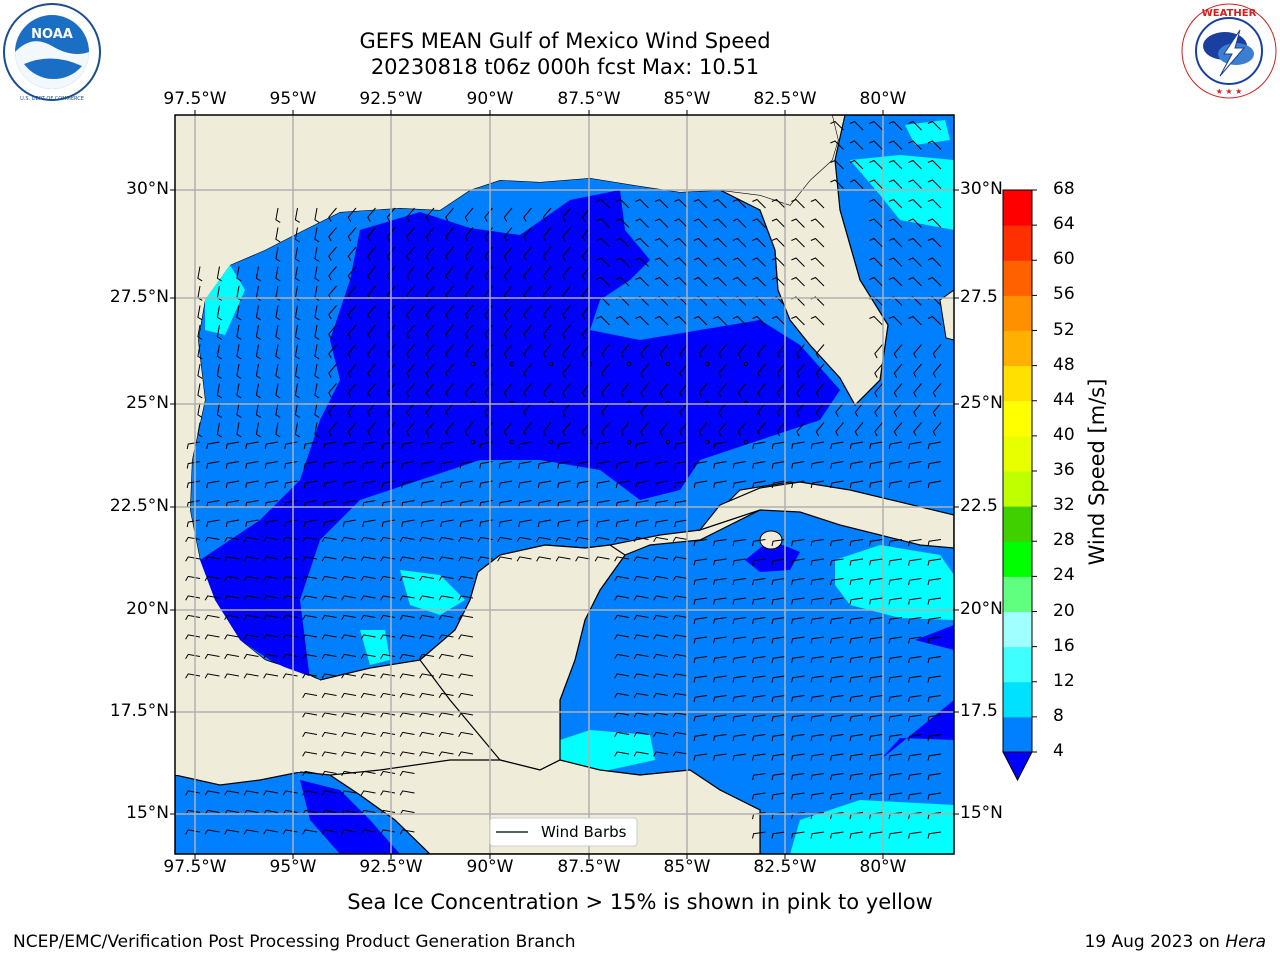  I want to click on colorbar-tick-label: 32, so click(1064, 505).